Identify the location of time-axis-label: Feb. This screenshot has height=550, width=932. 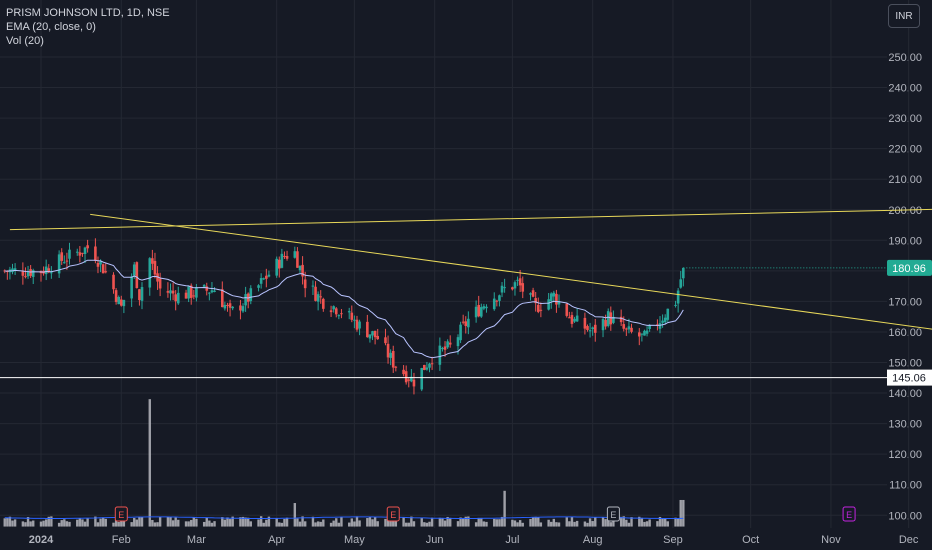
(121, 540).